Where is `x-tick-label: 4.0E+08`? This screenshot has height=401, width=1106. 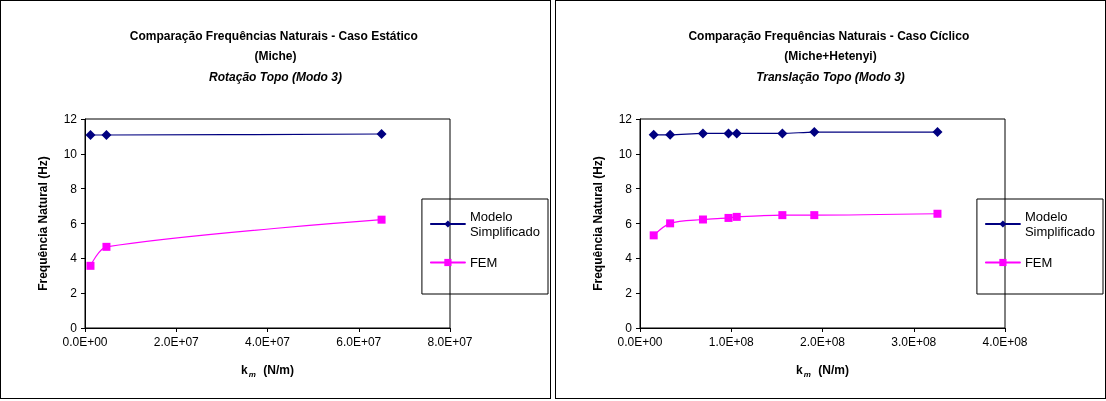 x-tick-label: 4.0E+08 is located at coordinates (1005, 342).